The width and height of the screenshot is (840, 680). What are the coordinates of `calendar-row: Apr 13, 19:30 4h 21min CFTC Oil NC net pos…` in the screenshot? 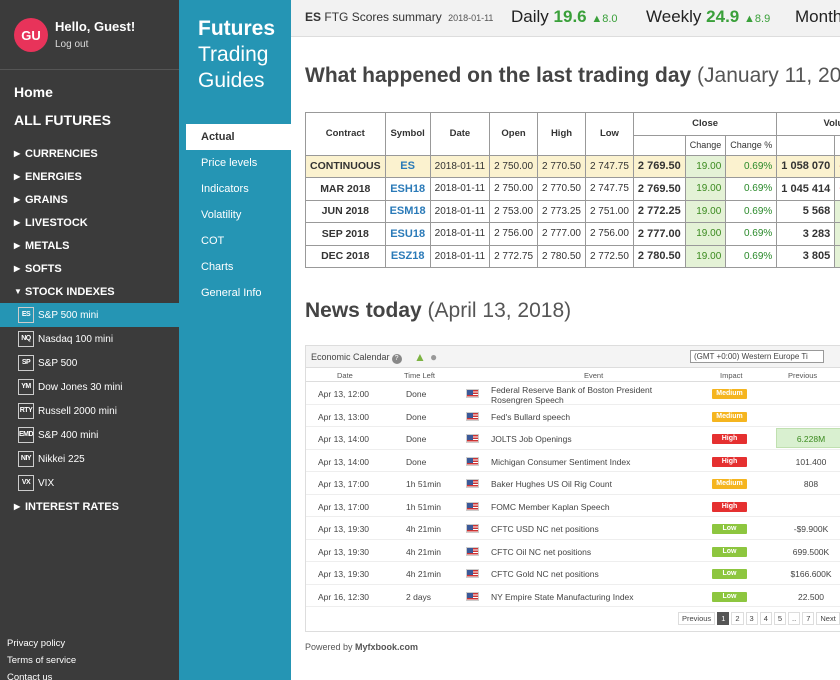 It's located at (573, 551).